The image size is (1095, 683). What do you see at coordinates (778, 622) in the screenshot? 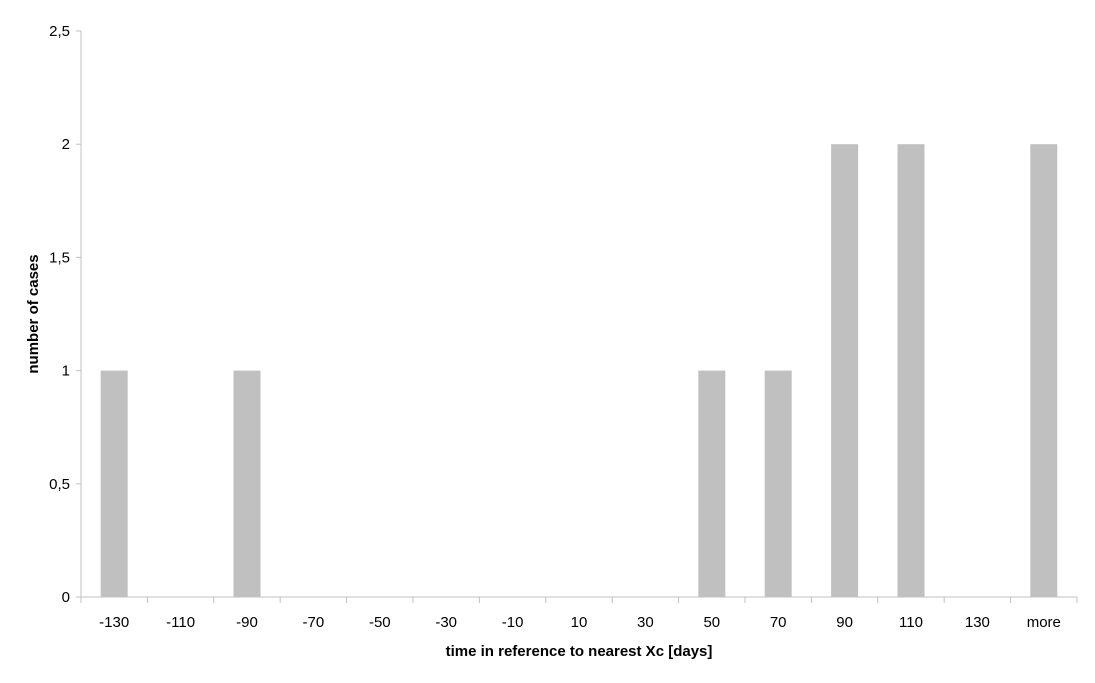
I see `x-tick-label: 70` at bounding box center [778, 622].